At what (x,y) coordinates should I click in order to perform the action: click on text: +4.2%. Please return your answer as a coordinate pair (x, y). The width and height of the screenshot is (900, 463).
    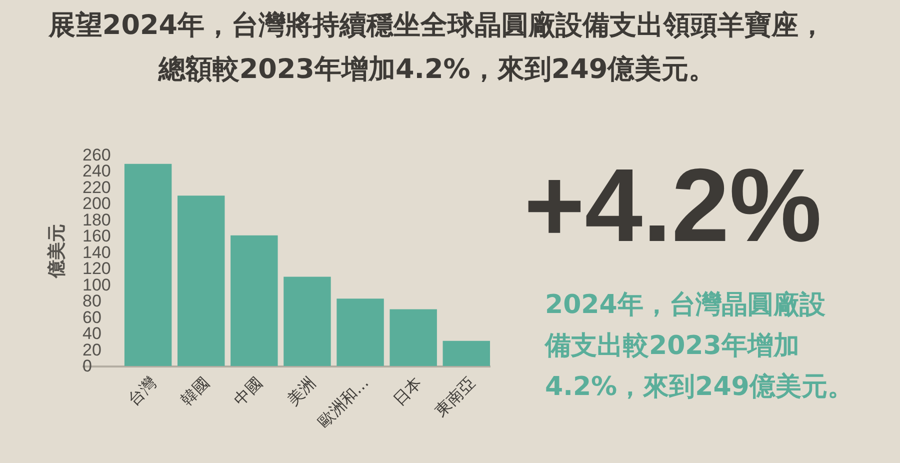
    Looking at the image, I should click on (673, 206).